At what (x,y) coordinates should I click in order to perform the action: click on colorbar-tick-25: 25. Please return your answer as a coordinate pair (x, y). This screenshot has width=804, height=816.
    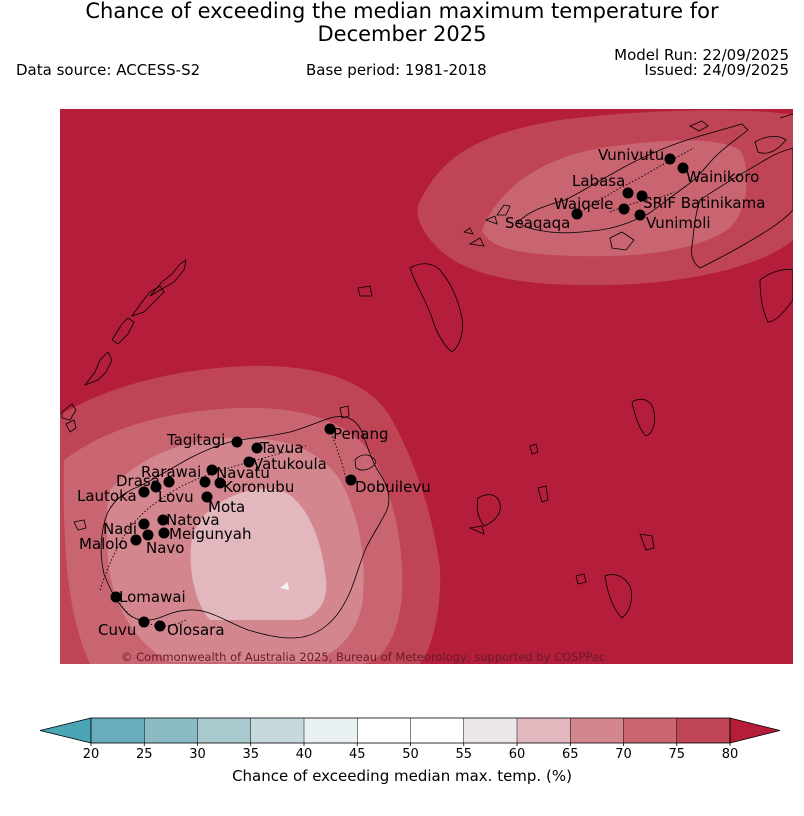
    Looking at the image, I should click on (144, 754).